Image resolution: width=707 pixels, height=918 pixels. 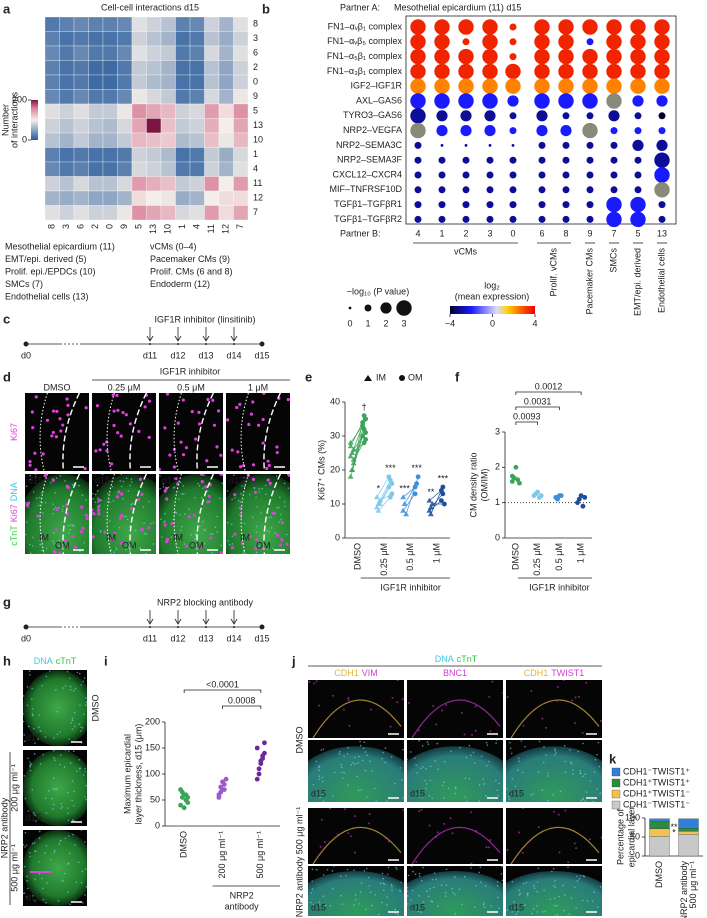 I want to click on stain-label: DNA, so click(x=444, y=659).